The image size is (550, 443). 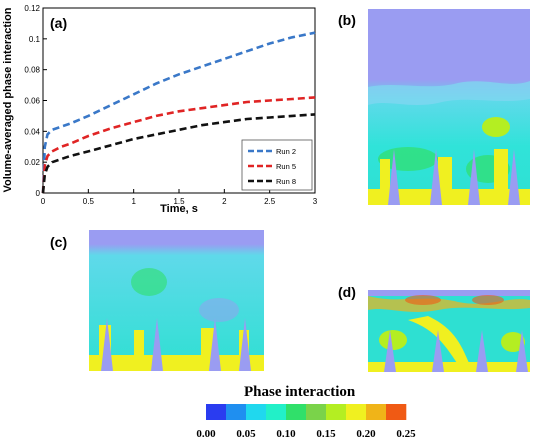 I want to click on y-tick-label: 0.1, so click(x=35, y=39).